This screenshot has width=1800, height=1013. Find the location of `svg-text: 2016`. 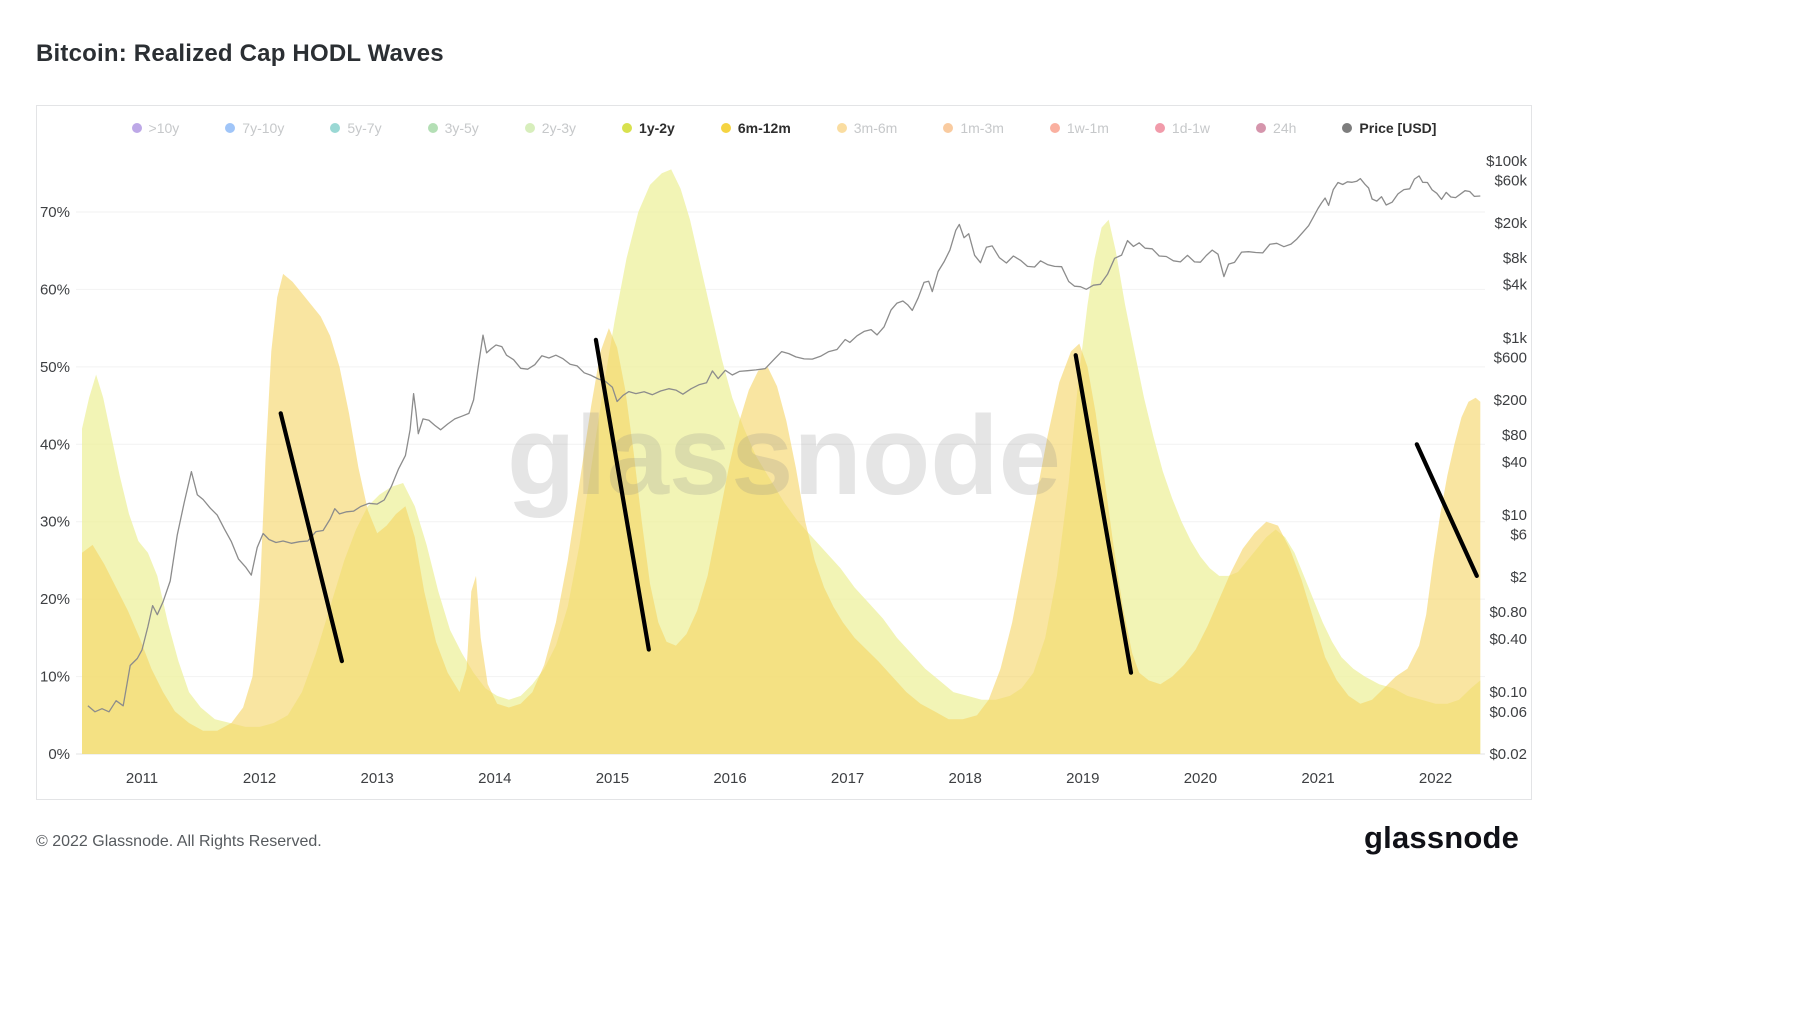

svg-text: 2016 is located at coordinates (729, 778).